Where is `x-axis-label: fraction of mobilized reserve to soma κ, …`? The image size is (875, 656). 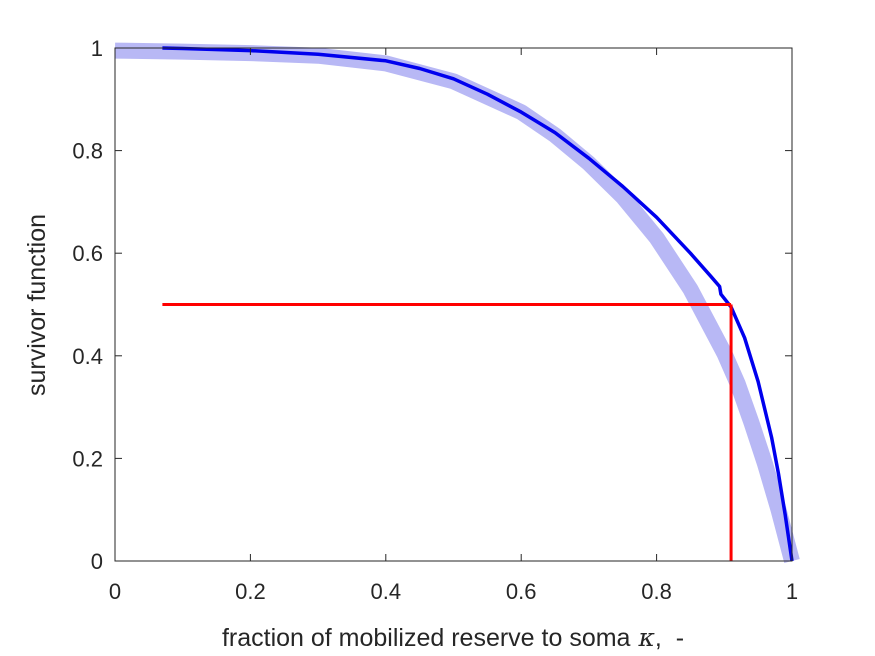 x-axis-label: fraction of mobilized reserve to soma κ, … is located at coordinates (453, 637).